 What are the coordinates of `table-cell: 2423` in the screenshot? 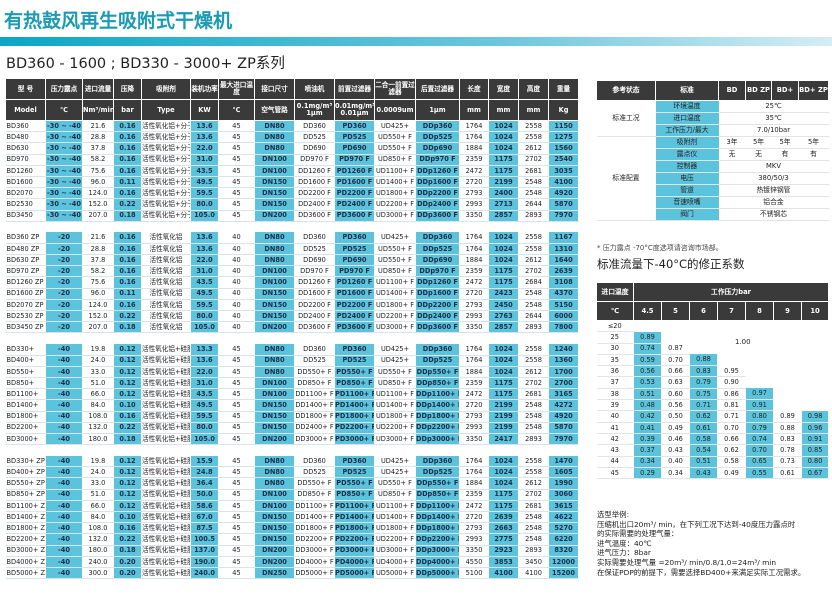 It's located at (503, 294).